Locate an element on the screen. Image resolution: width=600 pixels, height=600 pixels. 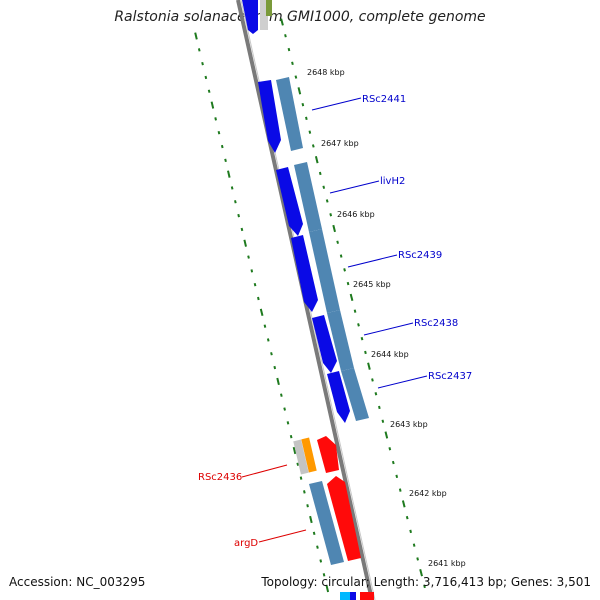
leader-rsc2436 is located at coordinates (264, 471).